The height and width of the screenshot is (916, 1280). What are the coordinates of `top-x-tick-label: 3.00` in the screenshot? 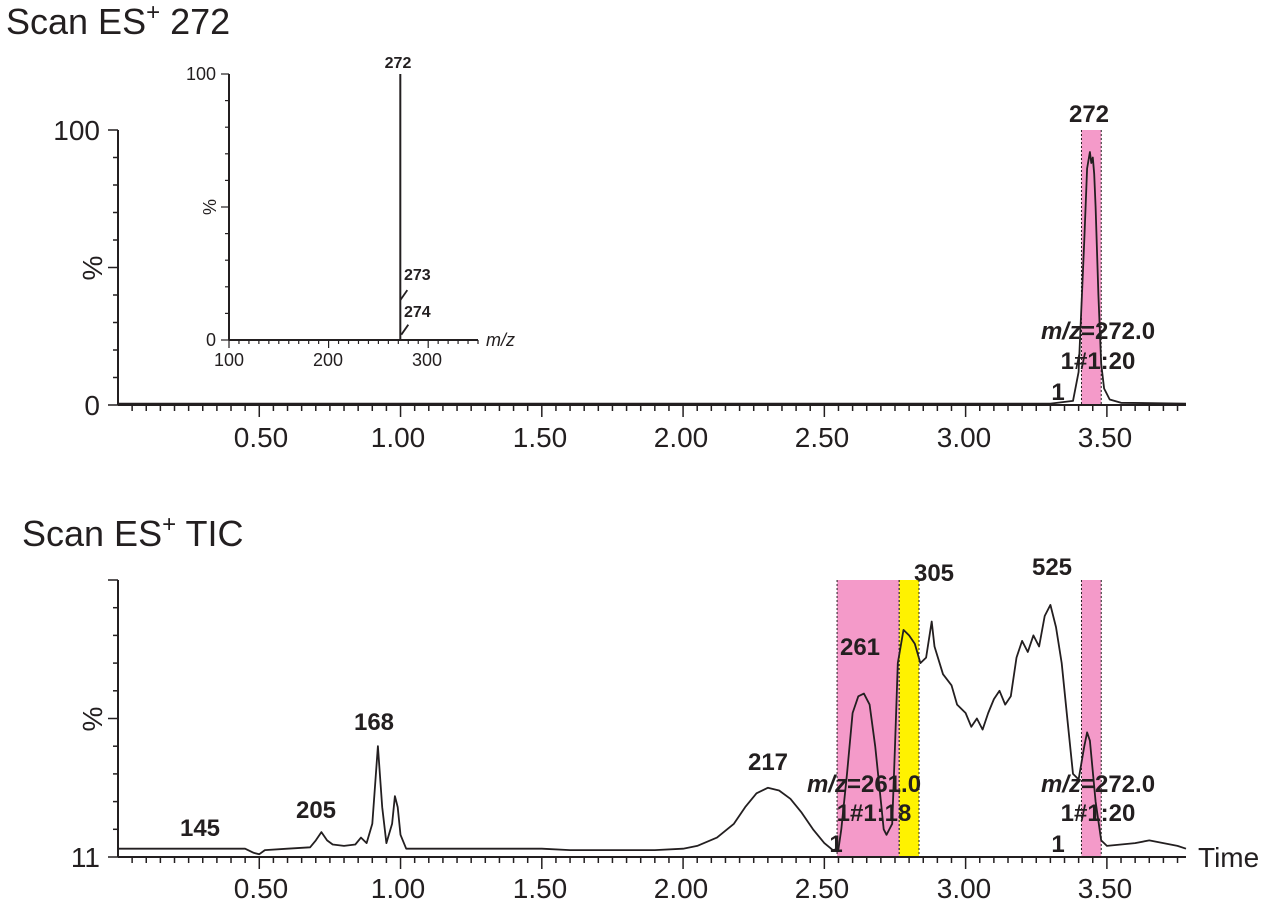 It's located at (964, 437).